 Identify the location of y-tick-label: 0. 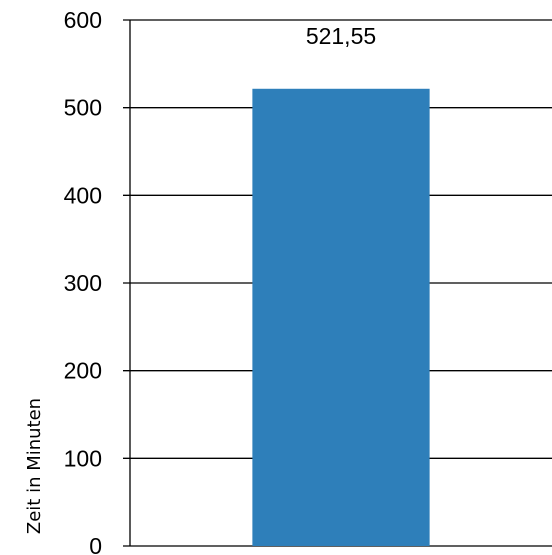
(95, 544).